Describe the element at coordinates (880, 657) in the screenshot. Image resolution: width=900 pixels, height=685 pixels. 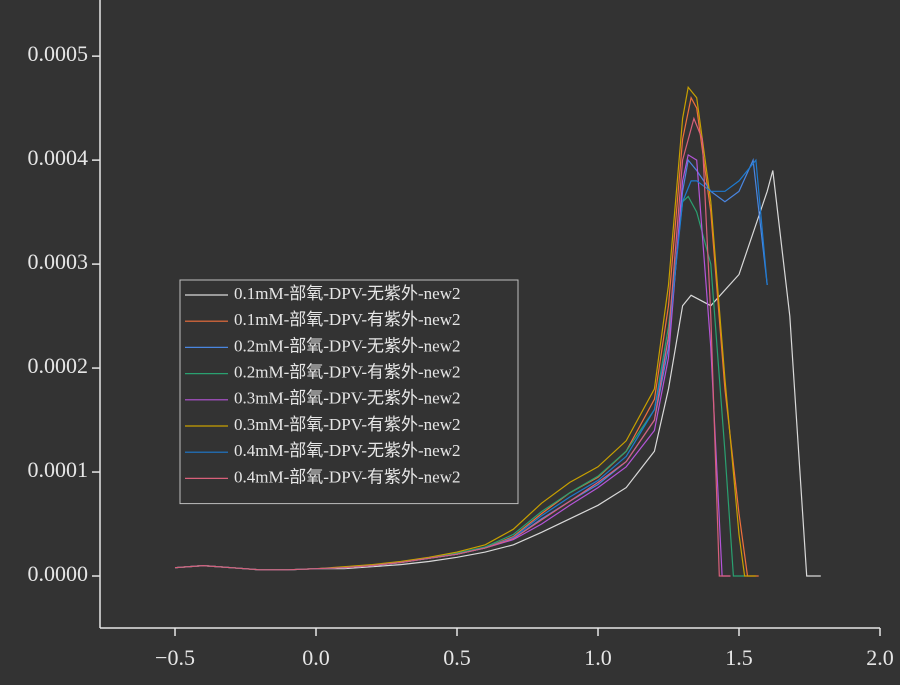
I see `x-tick-label: 2.0` at that location.